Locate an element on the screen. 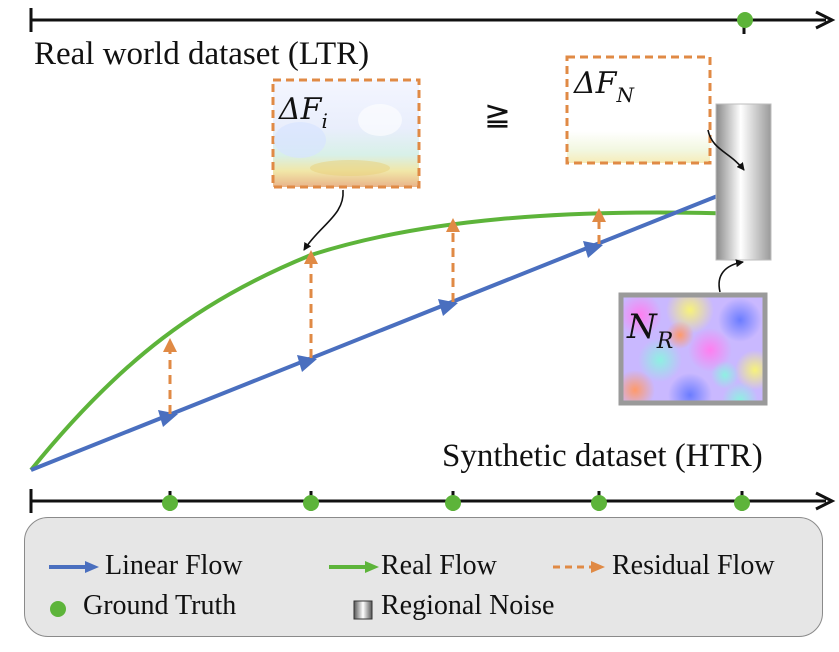 The width and height of the screenshot is (839, 652). delta-fi-label: ΔFi is located at coordinates (303, 112).